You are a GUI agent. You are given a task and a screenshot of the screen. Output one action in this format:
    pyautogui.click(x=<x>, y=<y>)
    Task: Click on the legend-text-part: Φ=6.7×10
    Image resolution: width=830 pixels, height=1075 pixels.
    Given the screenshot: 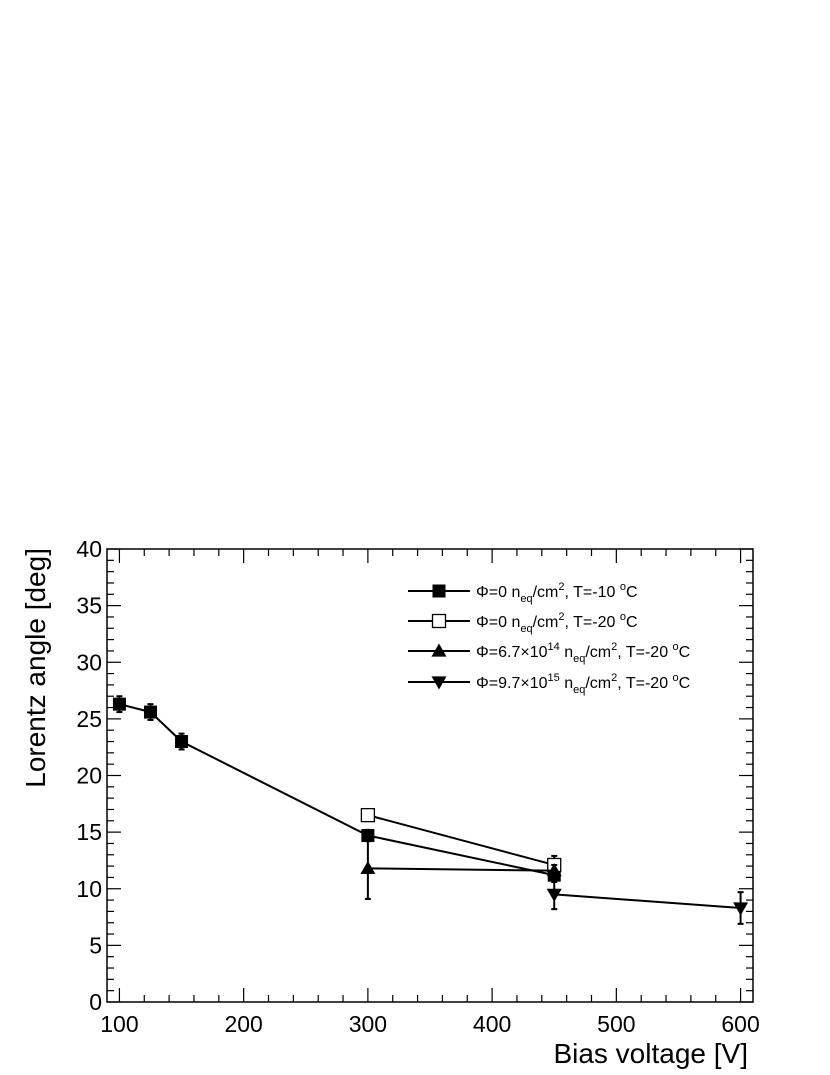 What is the action you would take?
    pyautogui.click(x=512, y=652)
    